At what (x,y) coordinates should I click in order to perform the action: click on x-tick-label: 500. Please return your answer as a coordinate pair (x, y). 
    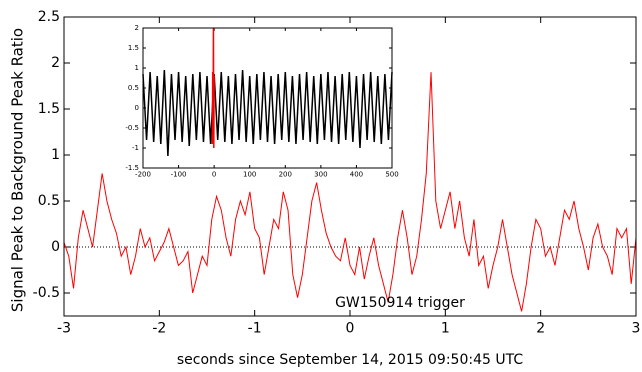
    Looking at the image, I should click on (391, 174).